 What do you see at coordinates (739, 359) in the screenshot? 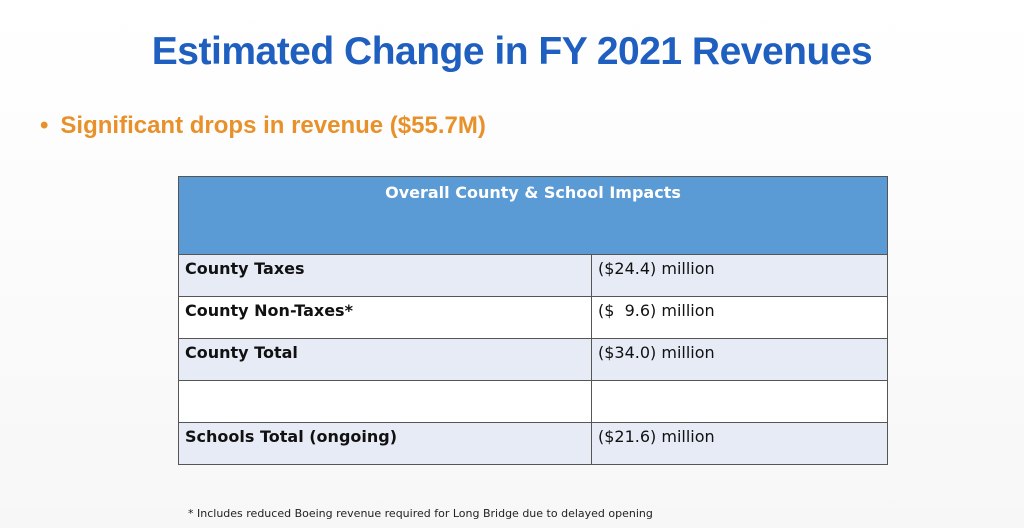
I see `row-value: ($34.0) million` at bounding box center [739, 359].